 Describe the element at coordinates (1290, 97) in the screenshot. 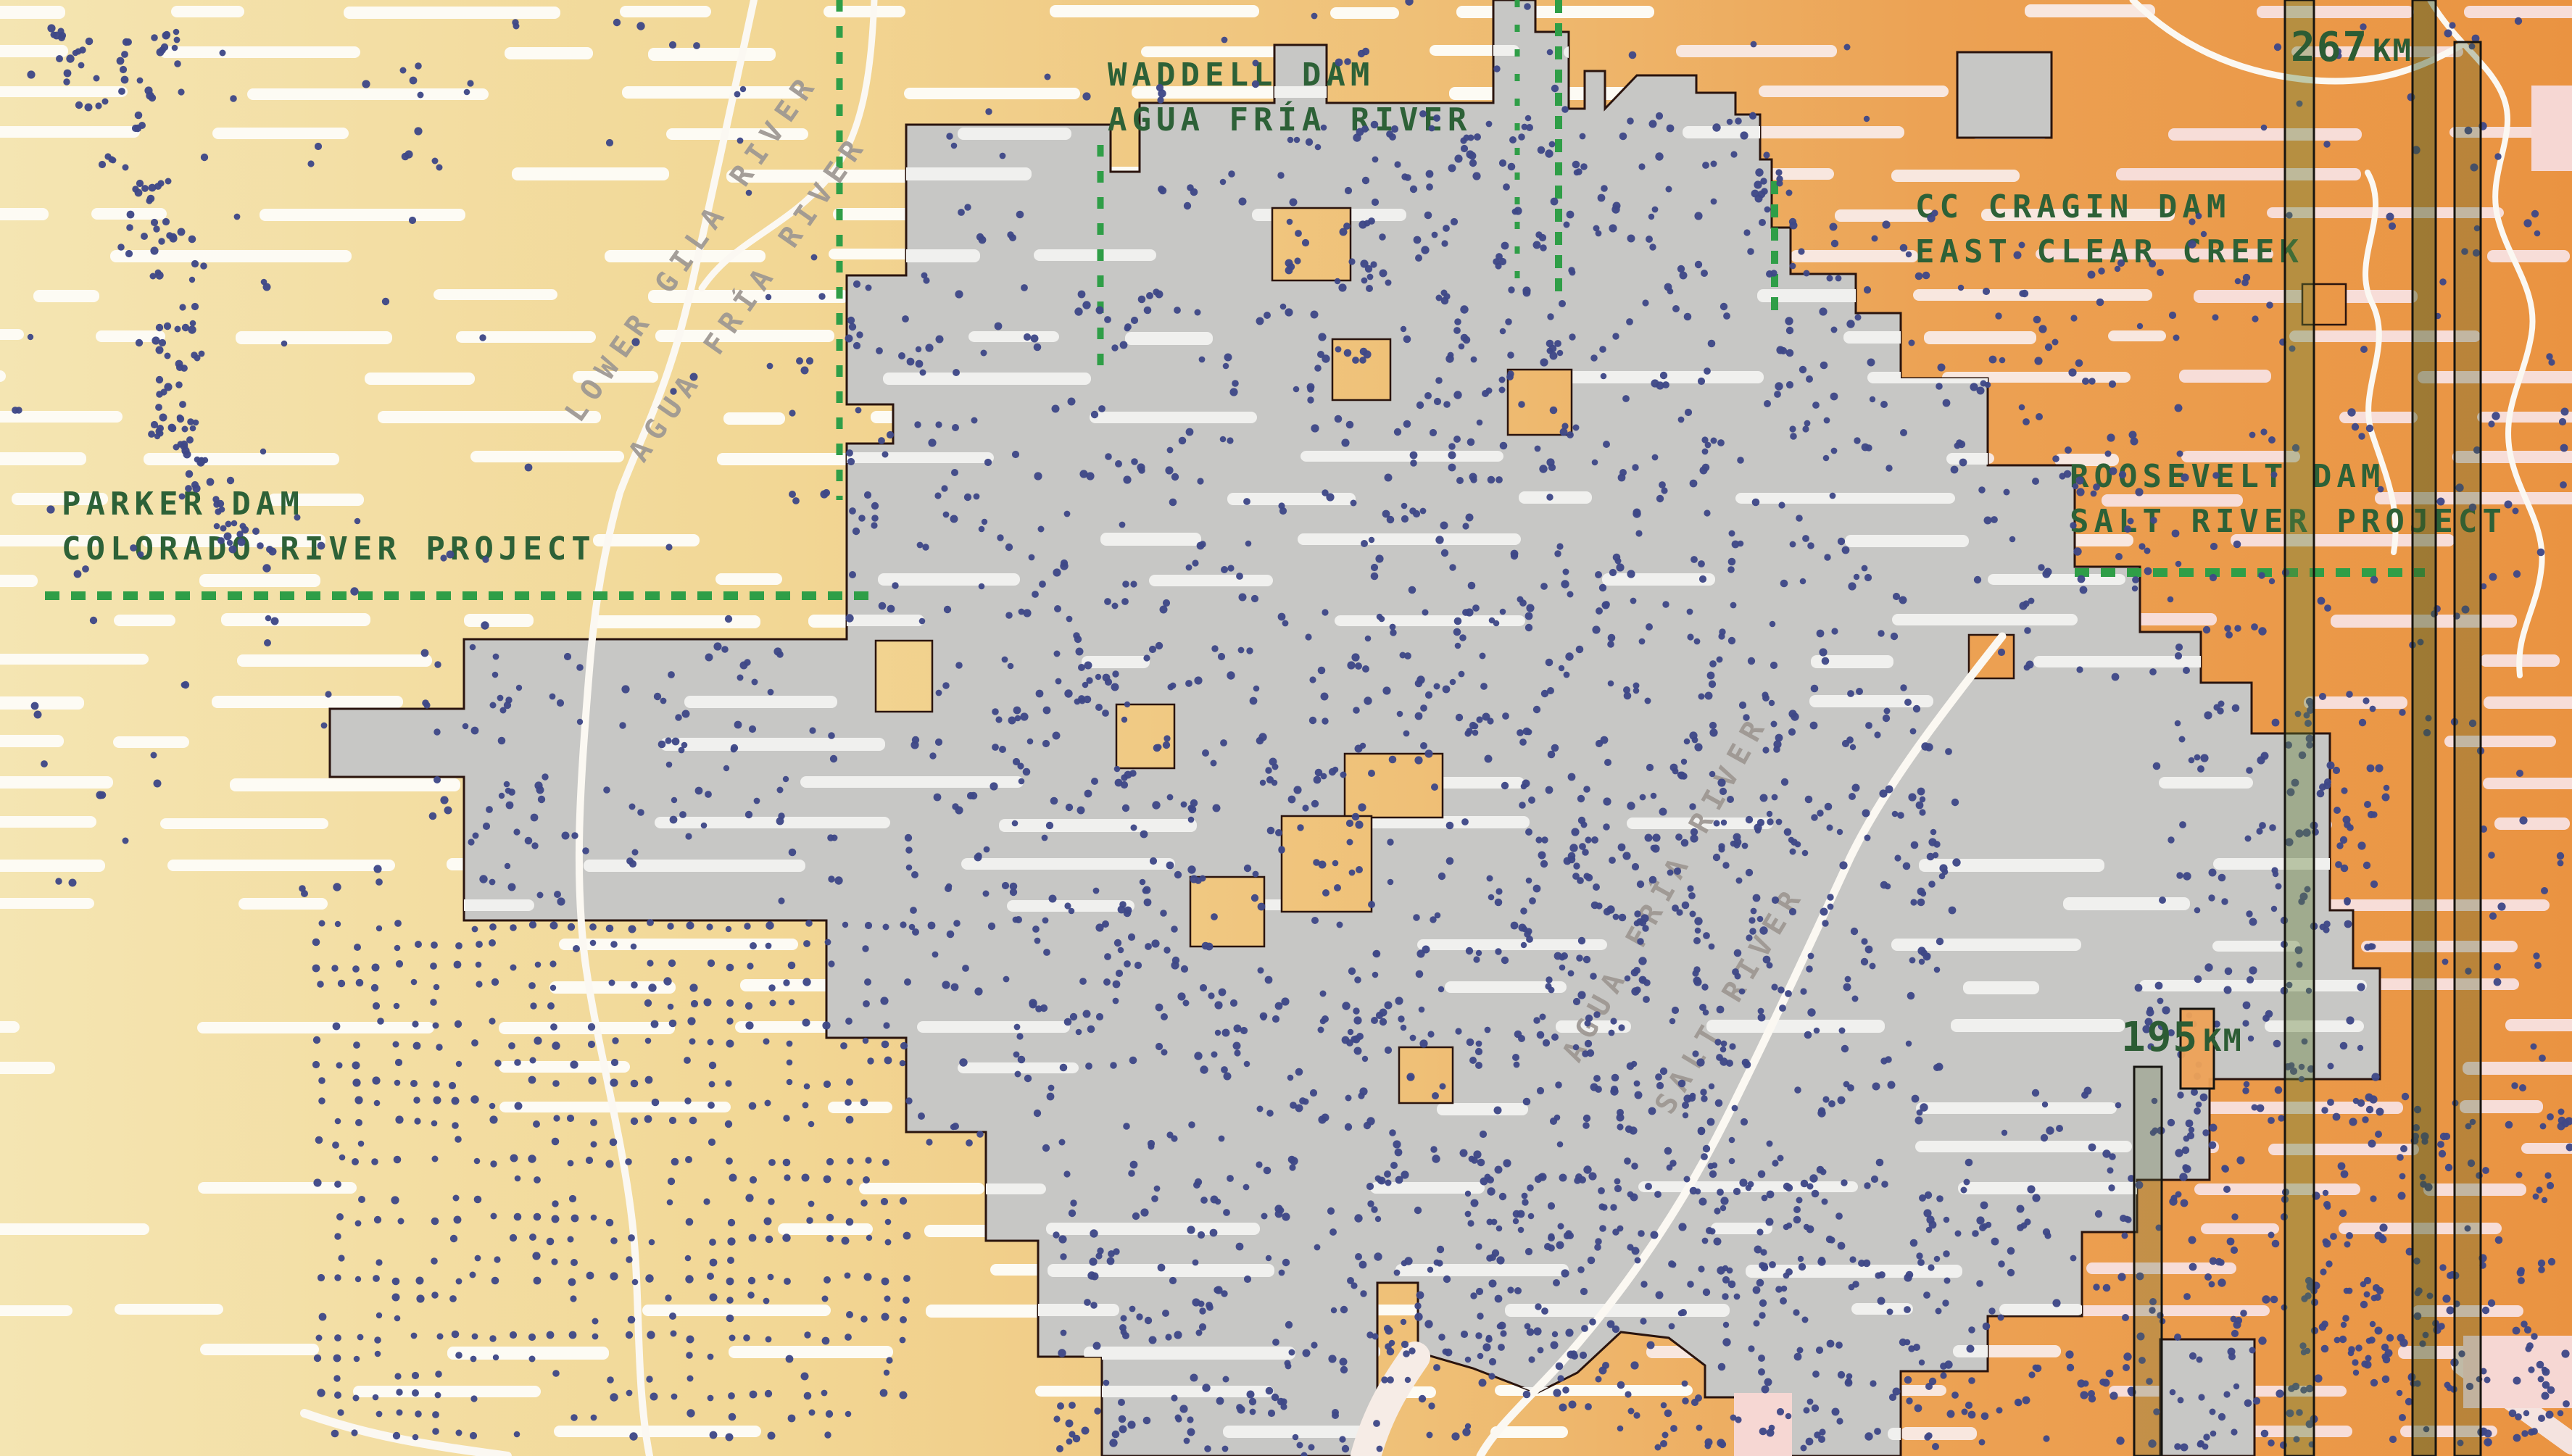

I see `dam-label-waddell: WADDELL DAM AGUA FRÍA RIVER` at that location.